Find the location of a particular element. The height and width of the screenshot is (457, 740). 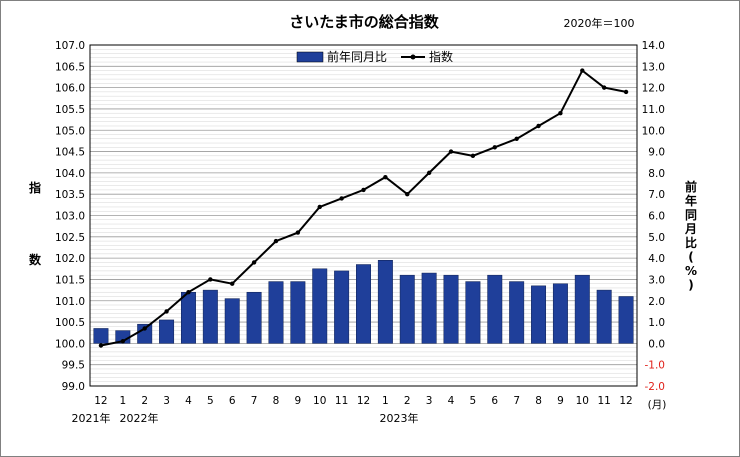

left-tick-label: 106.0 is located at coordinates (70, 89).